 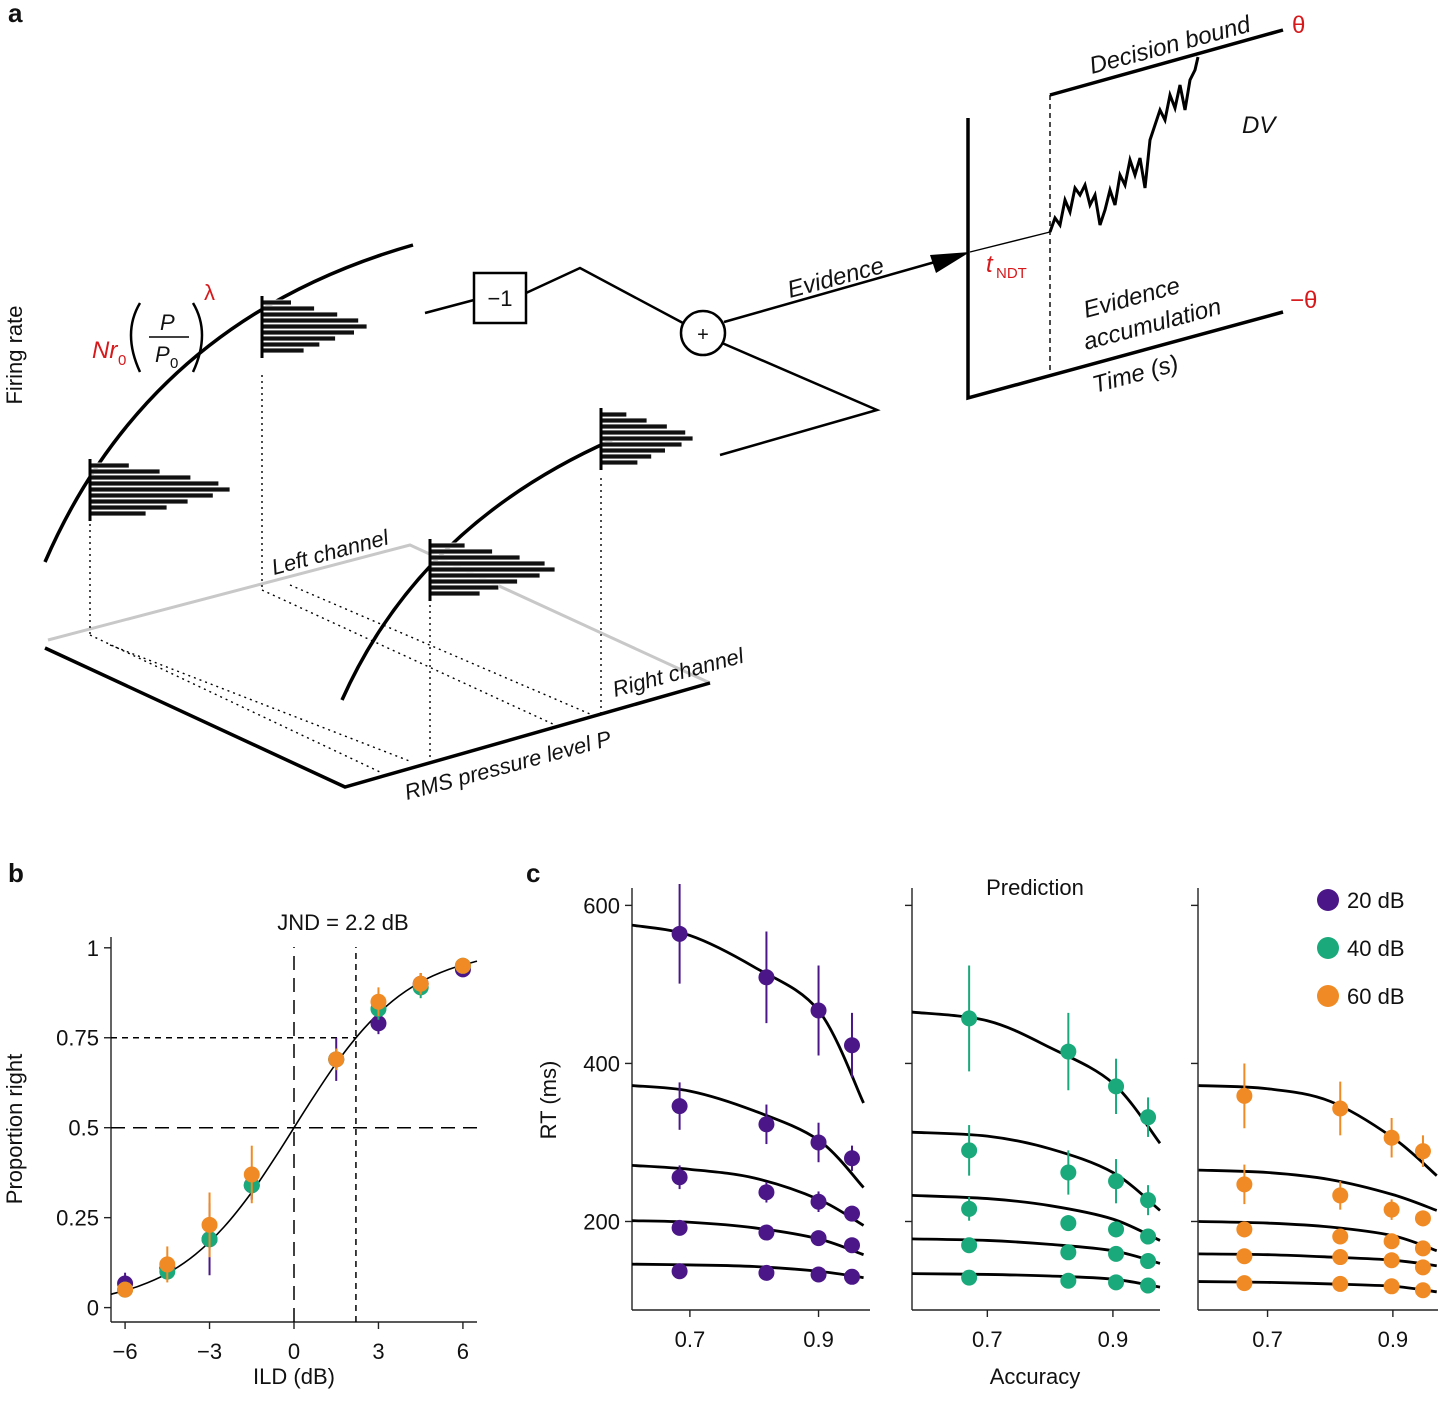 I want to click on left-wire, so click(x=554, y=295).